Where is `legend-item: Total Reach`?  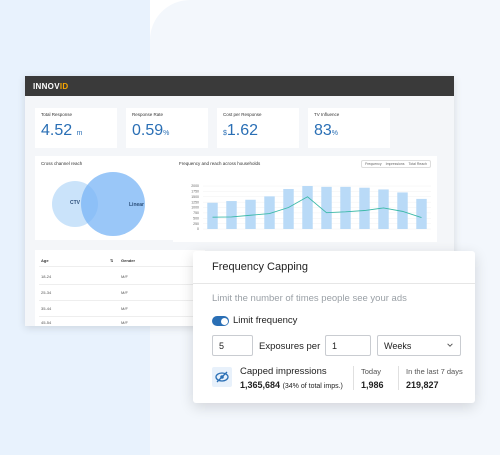 legend-item: Total Reach is located at coordinates (417, 164).